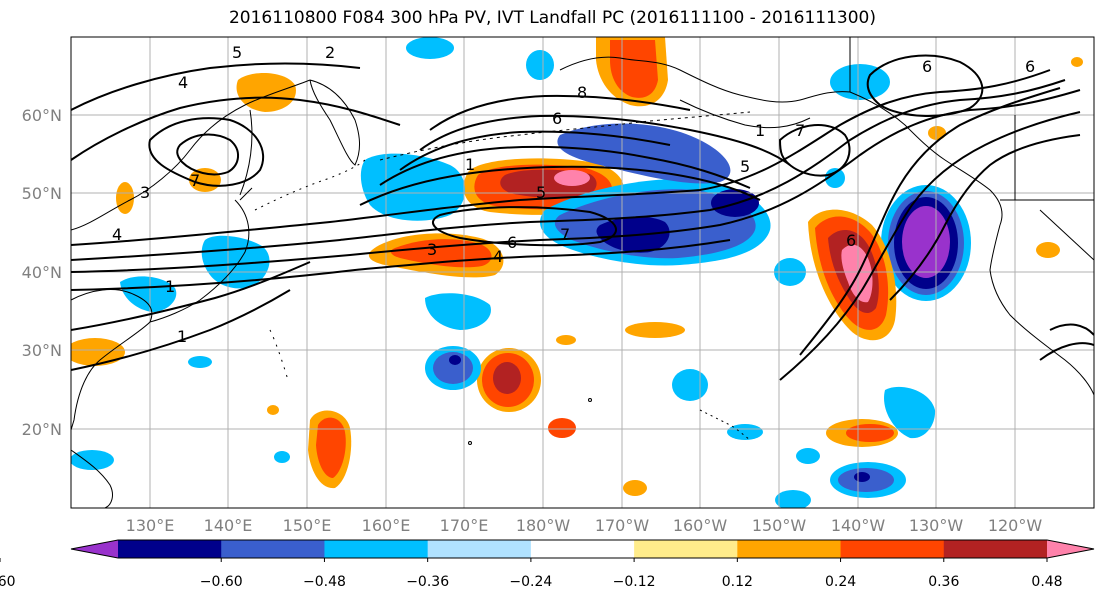  What do you see at coordinates (42, 193) in the screenshot?
I see `lat-label-50n: 50°N` at bounding box center [42, 193].